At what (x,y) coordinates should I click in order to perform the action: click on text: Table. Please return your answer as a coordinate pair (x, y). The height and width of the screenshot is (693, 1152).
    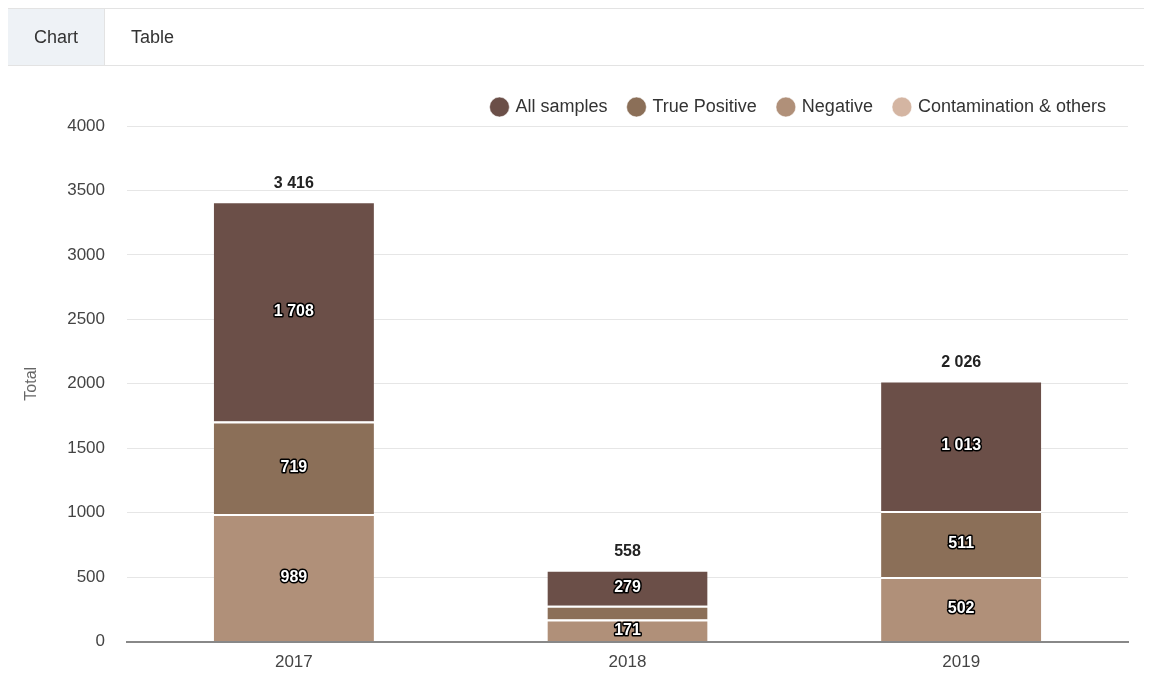
    Looking at the image, I should click on (153, 37).